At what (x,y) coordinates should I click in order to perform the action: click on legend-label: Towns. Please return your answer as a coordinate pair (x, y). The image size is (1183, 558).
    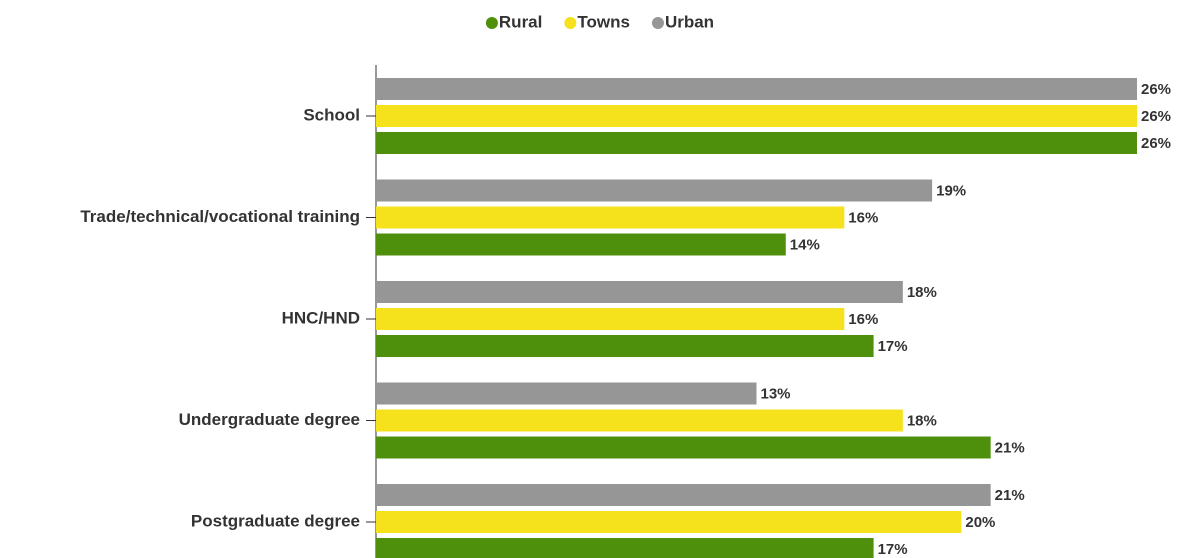
    Looking at the image, I should click on (603, 21).